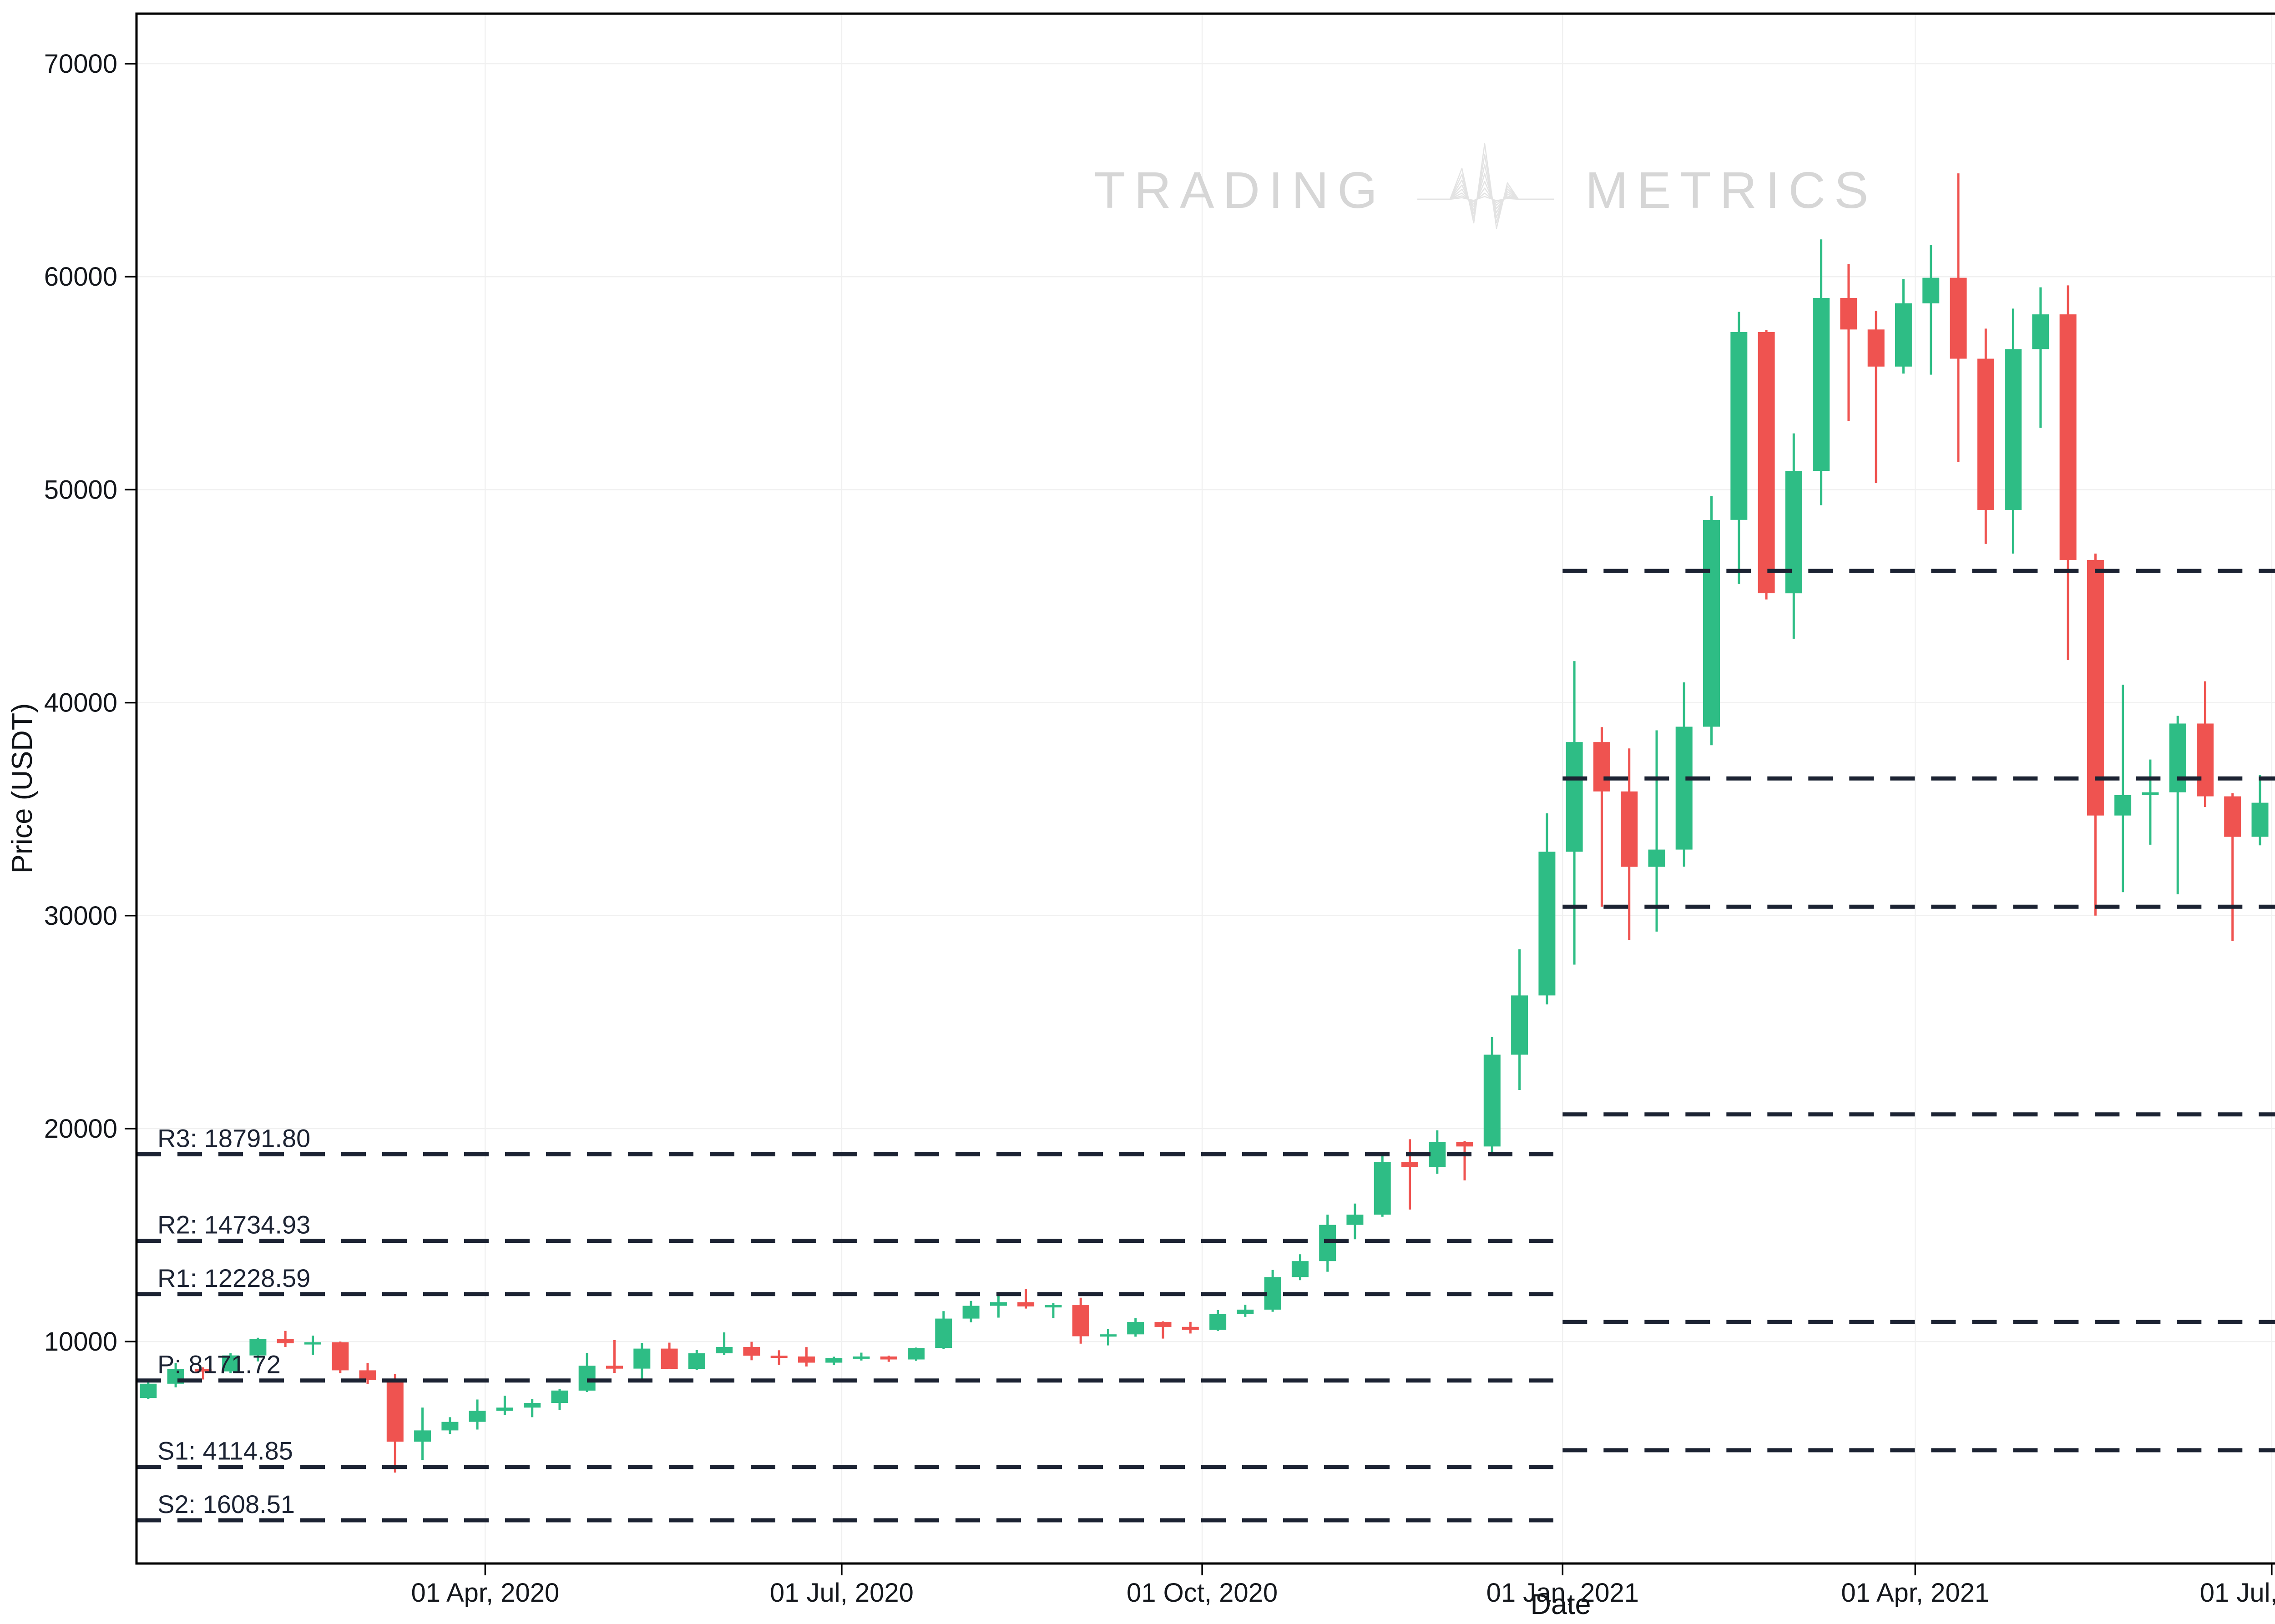  What do you see at coordinates (226, 1504) in the screenshot?
I see `pivot-line-label: S2: 1608.51` at bounding box center [226, 1504].